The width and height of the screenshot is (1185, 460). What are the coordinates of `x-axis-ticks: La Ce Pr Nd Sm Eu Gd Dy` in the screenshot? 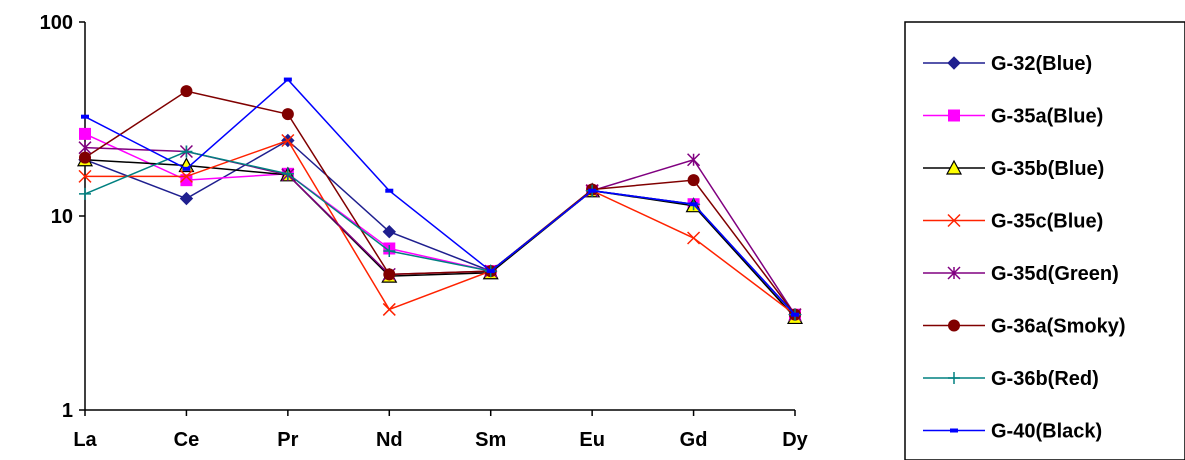 It's located at (441, 430).